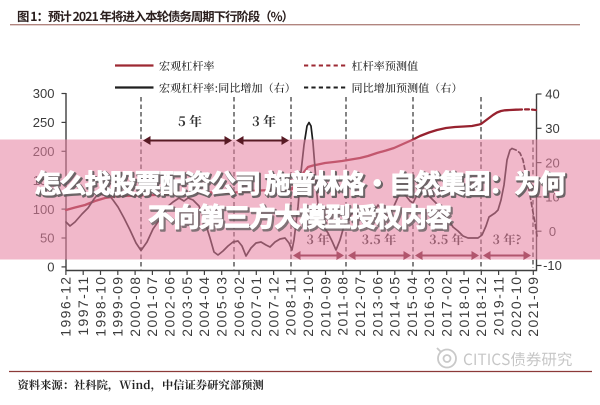 Image resolution: width=600 pixels, height=405 pixels. What do you see at coordinates (100, 306) in the screenshot?
I see `svg-text: 1998-10` at bounding box center [100, 306].